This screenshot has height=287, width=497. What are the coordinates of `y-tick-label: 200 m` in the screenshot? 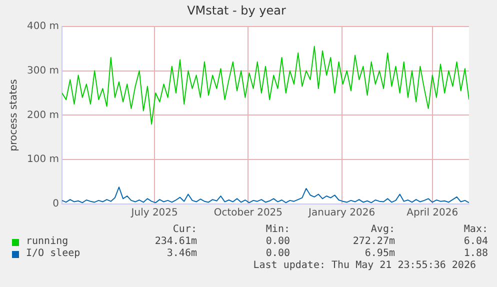 It's located at (43, 115).